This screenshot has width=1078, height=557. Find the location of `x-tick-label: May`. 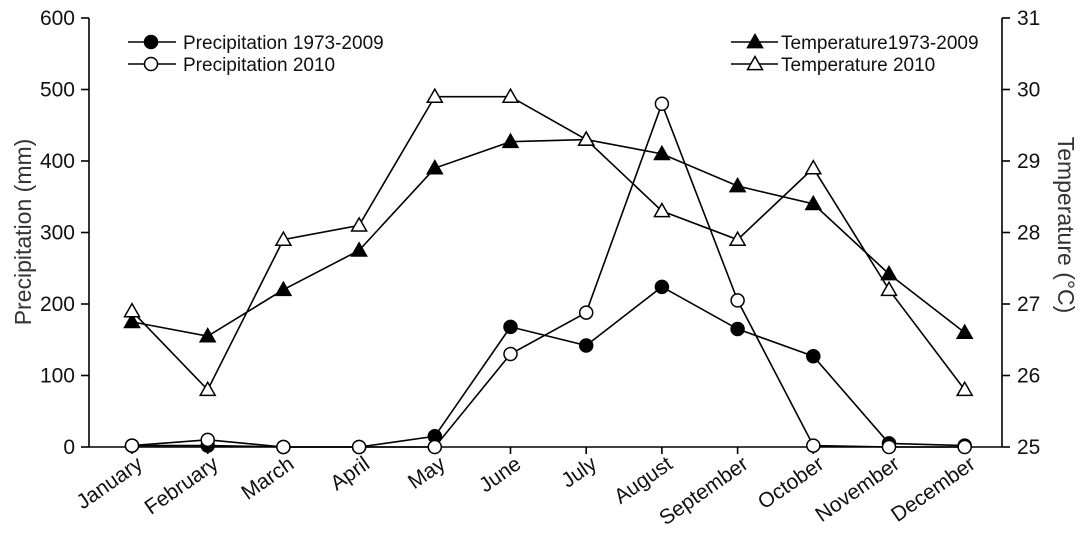

x-tick-label: May is located at coordinates (427, 473).